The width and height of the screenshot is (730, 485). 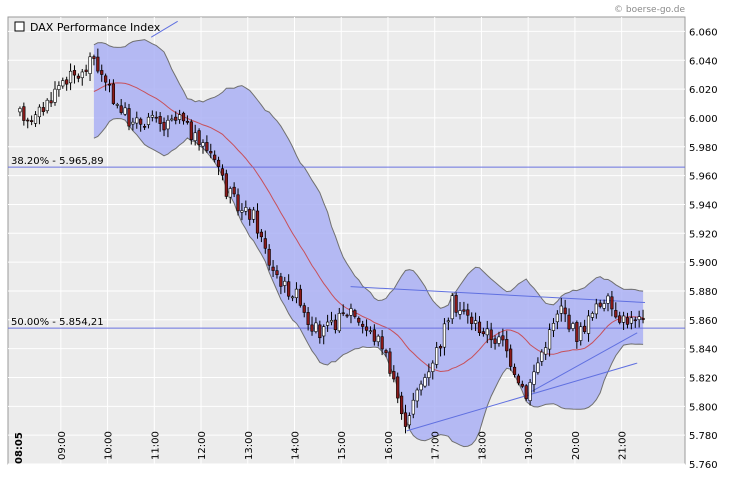 I want to click on y-tick-label: 5.940, so click(x=703, y=205).